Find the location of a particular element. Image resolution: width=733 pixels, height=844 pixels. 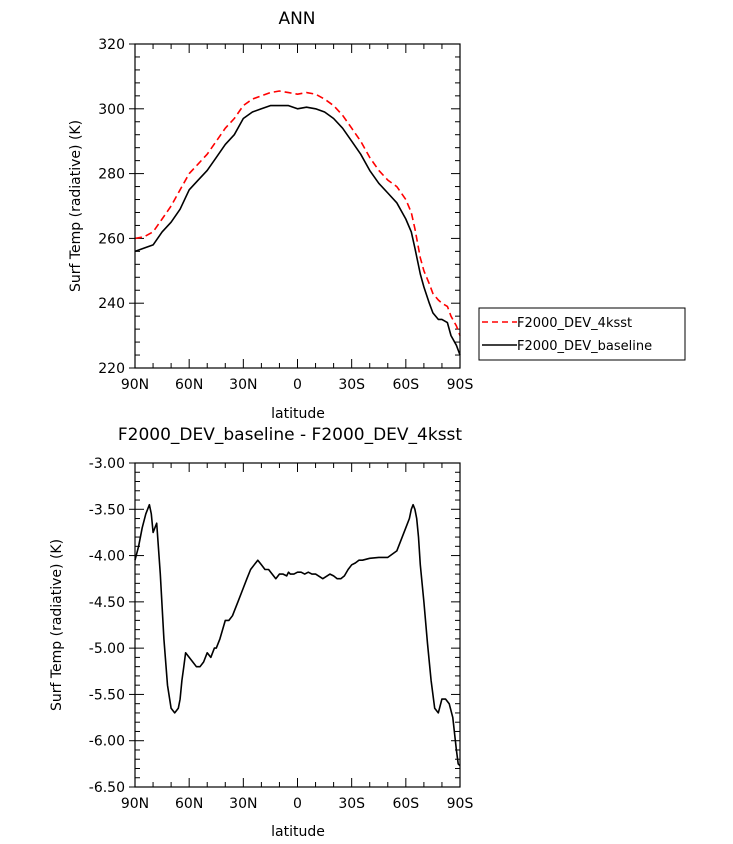

y-tick-label: -5.50 is located at coordinates (107, 695).